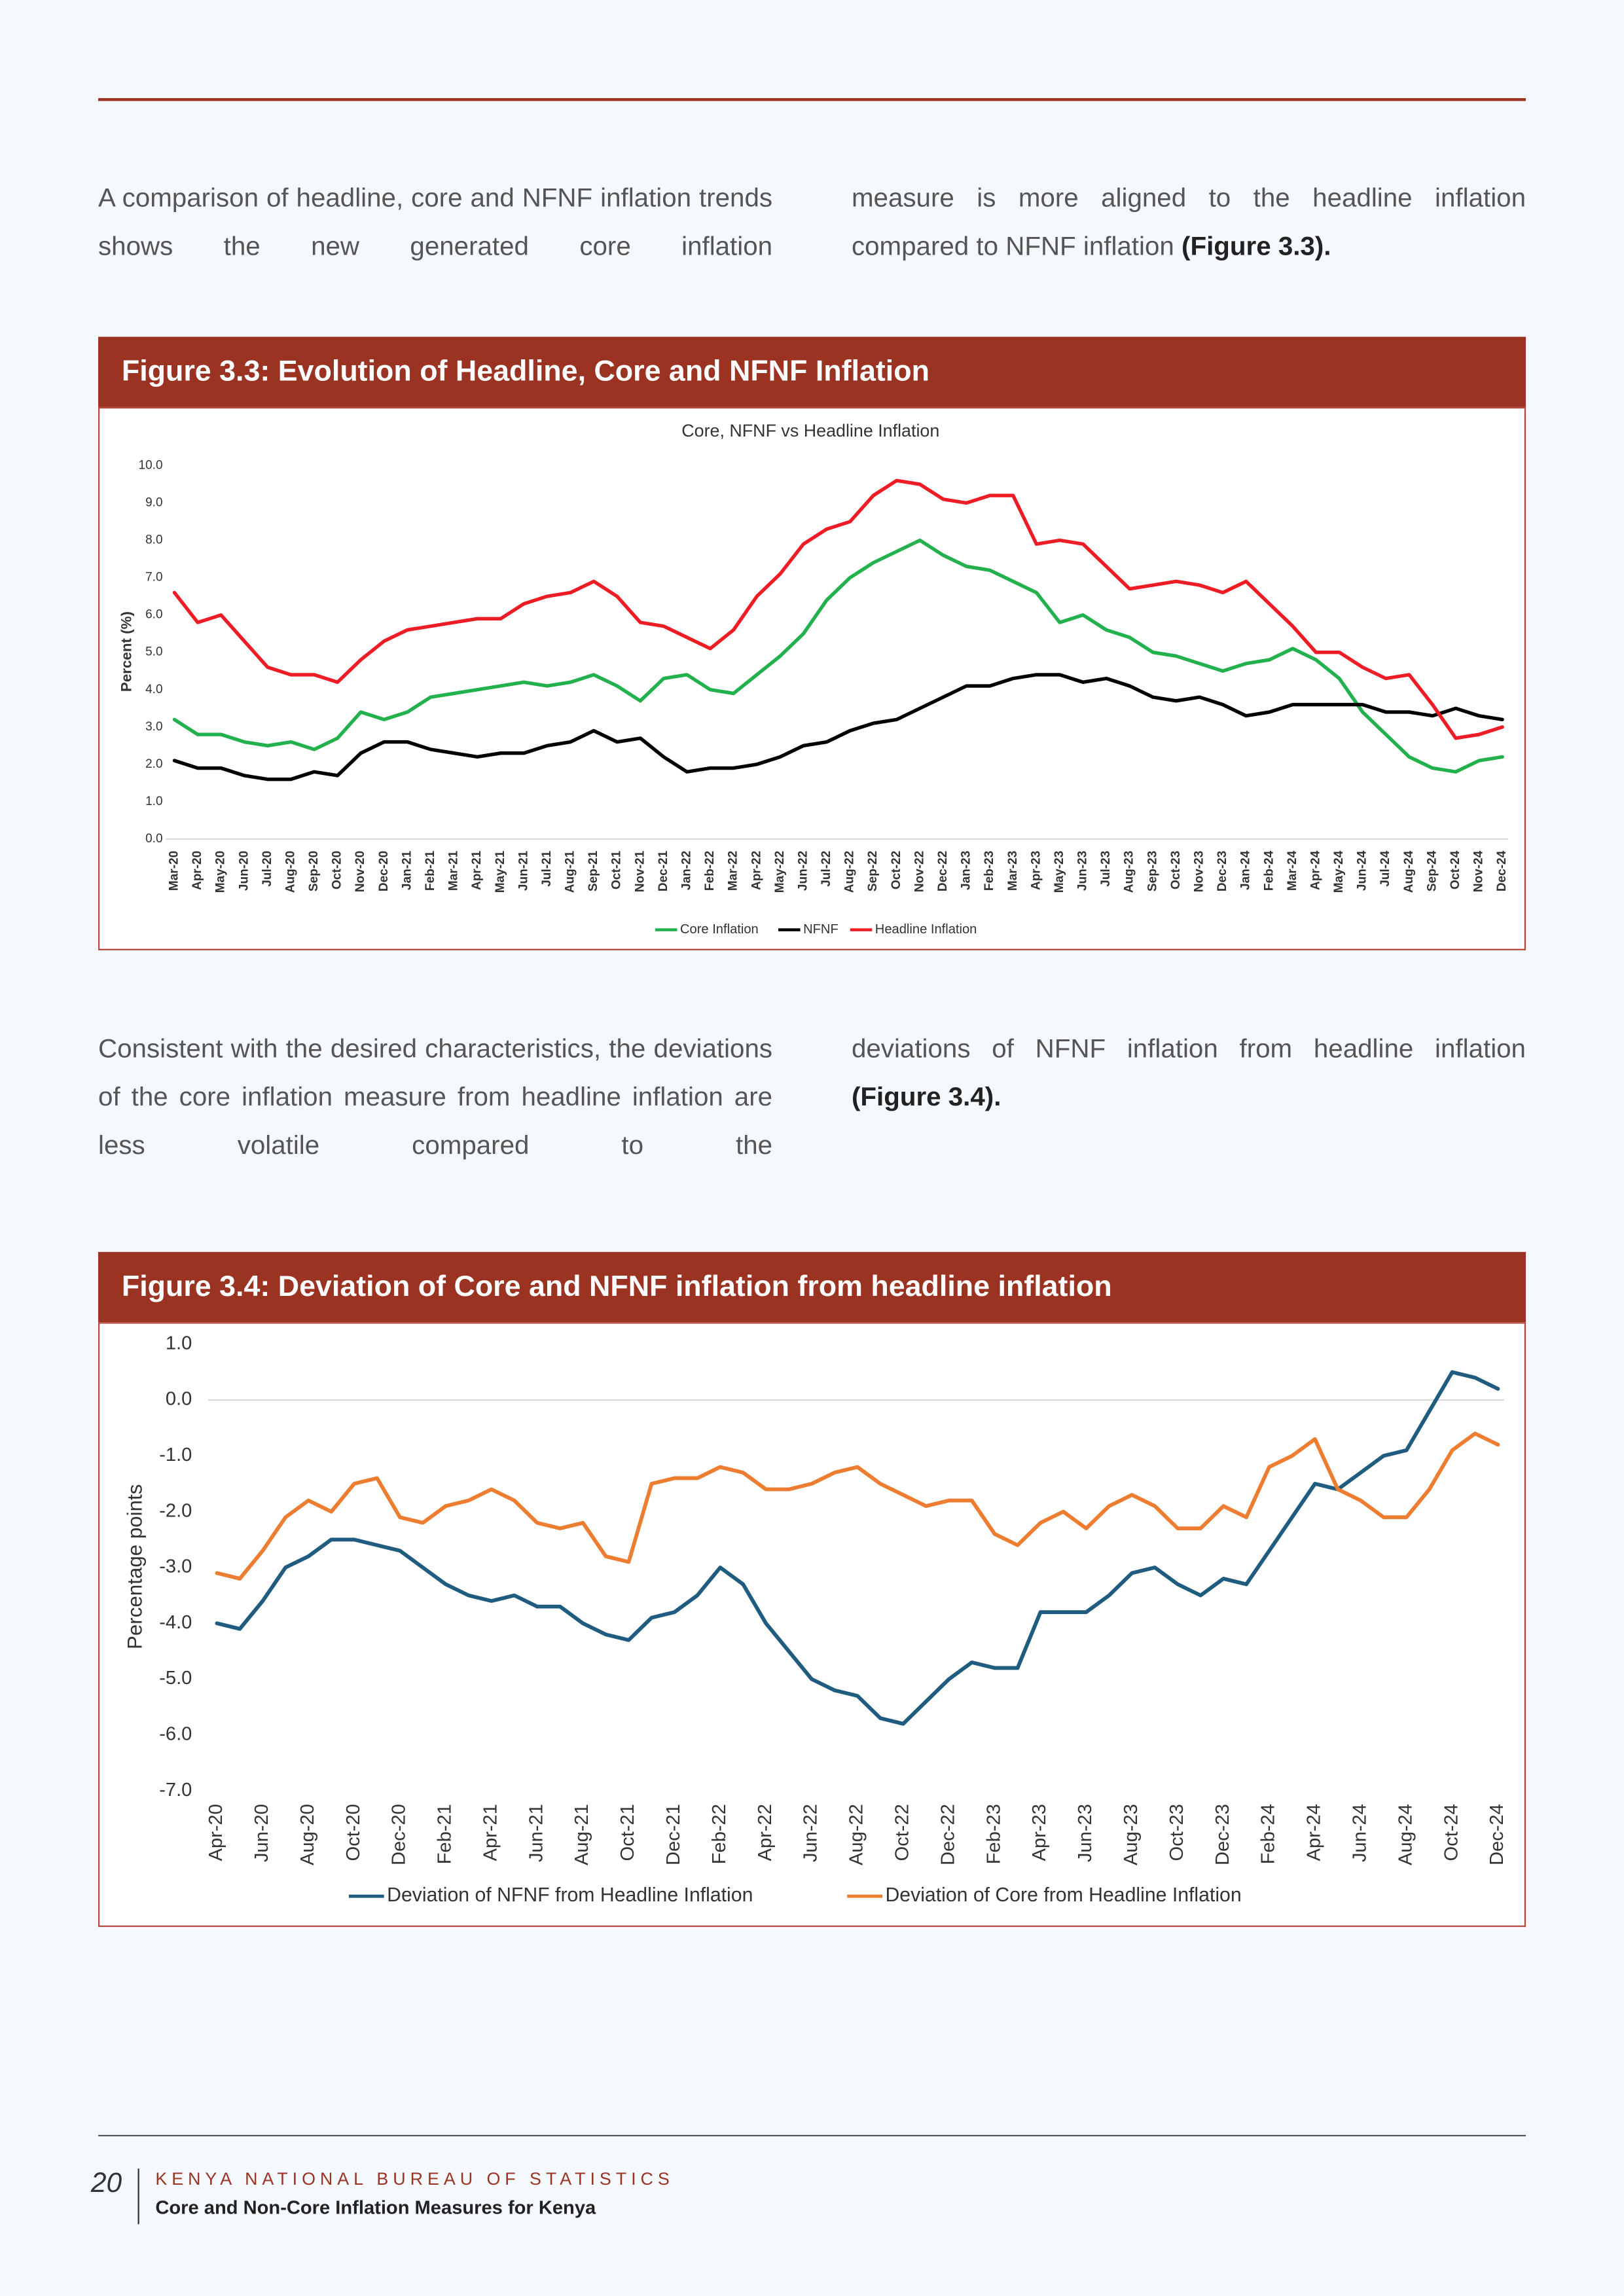 Image resolution: width=1624 pixels, height=2296 pixels. I want to click on x-tick-label: Aug-21, so click(570, 871).